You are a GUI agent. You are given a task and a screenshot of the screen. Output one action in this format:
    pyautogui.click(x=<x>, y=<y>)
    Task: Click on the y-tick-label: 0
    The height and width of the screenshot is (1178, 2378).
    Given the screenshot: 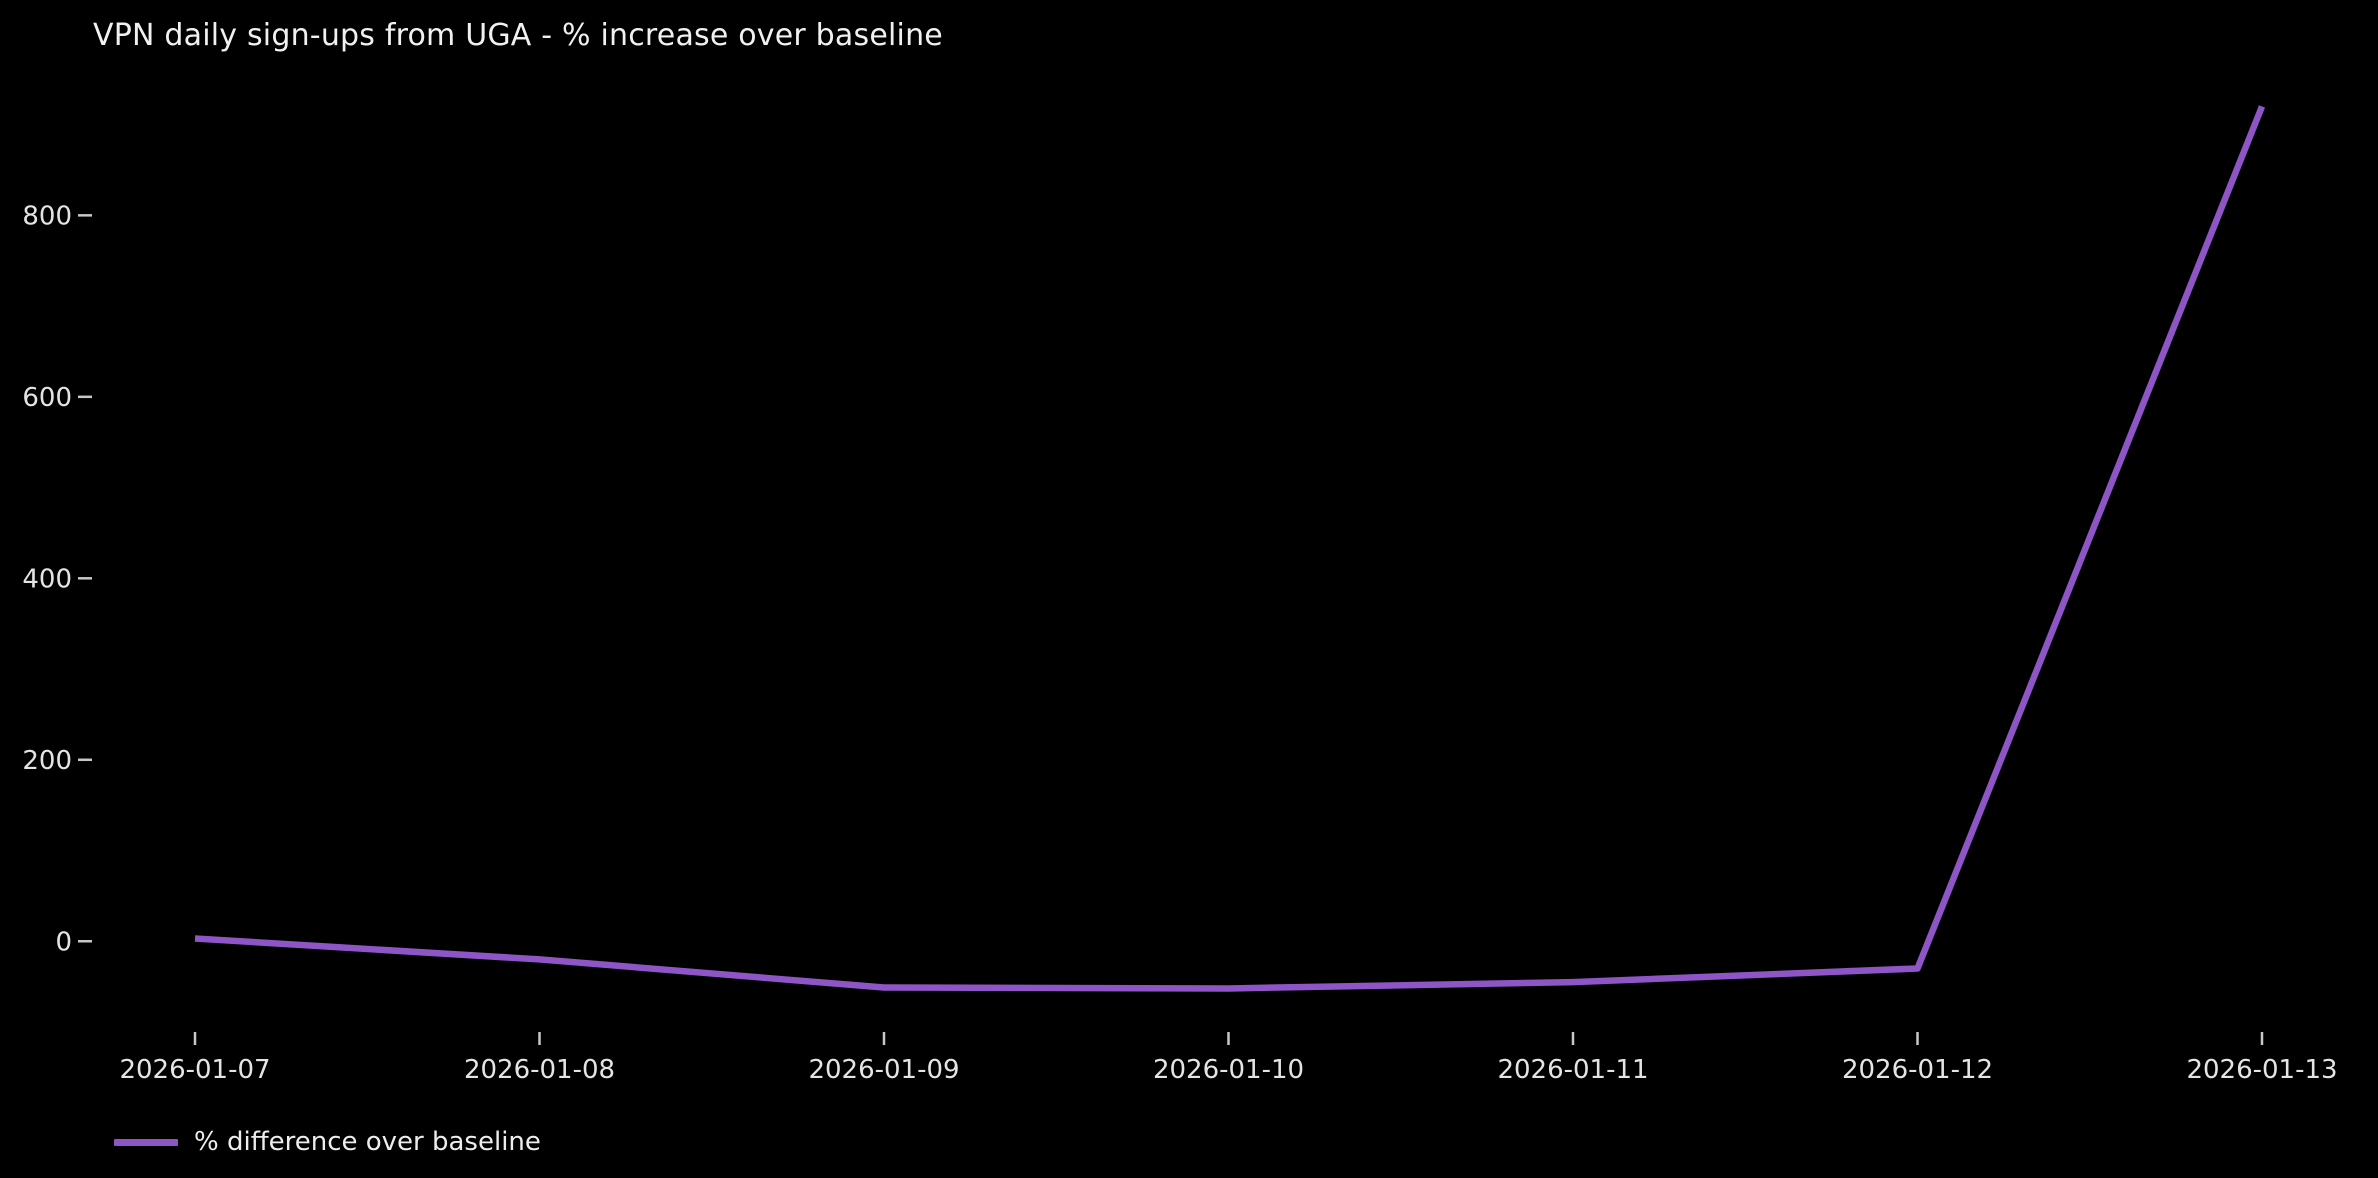 What is the action you would take?
    pyautogui.click(x=63, y=942)
    